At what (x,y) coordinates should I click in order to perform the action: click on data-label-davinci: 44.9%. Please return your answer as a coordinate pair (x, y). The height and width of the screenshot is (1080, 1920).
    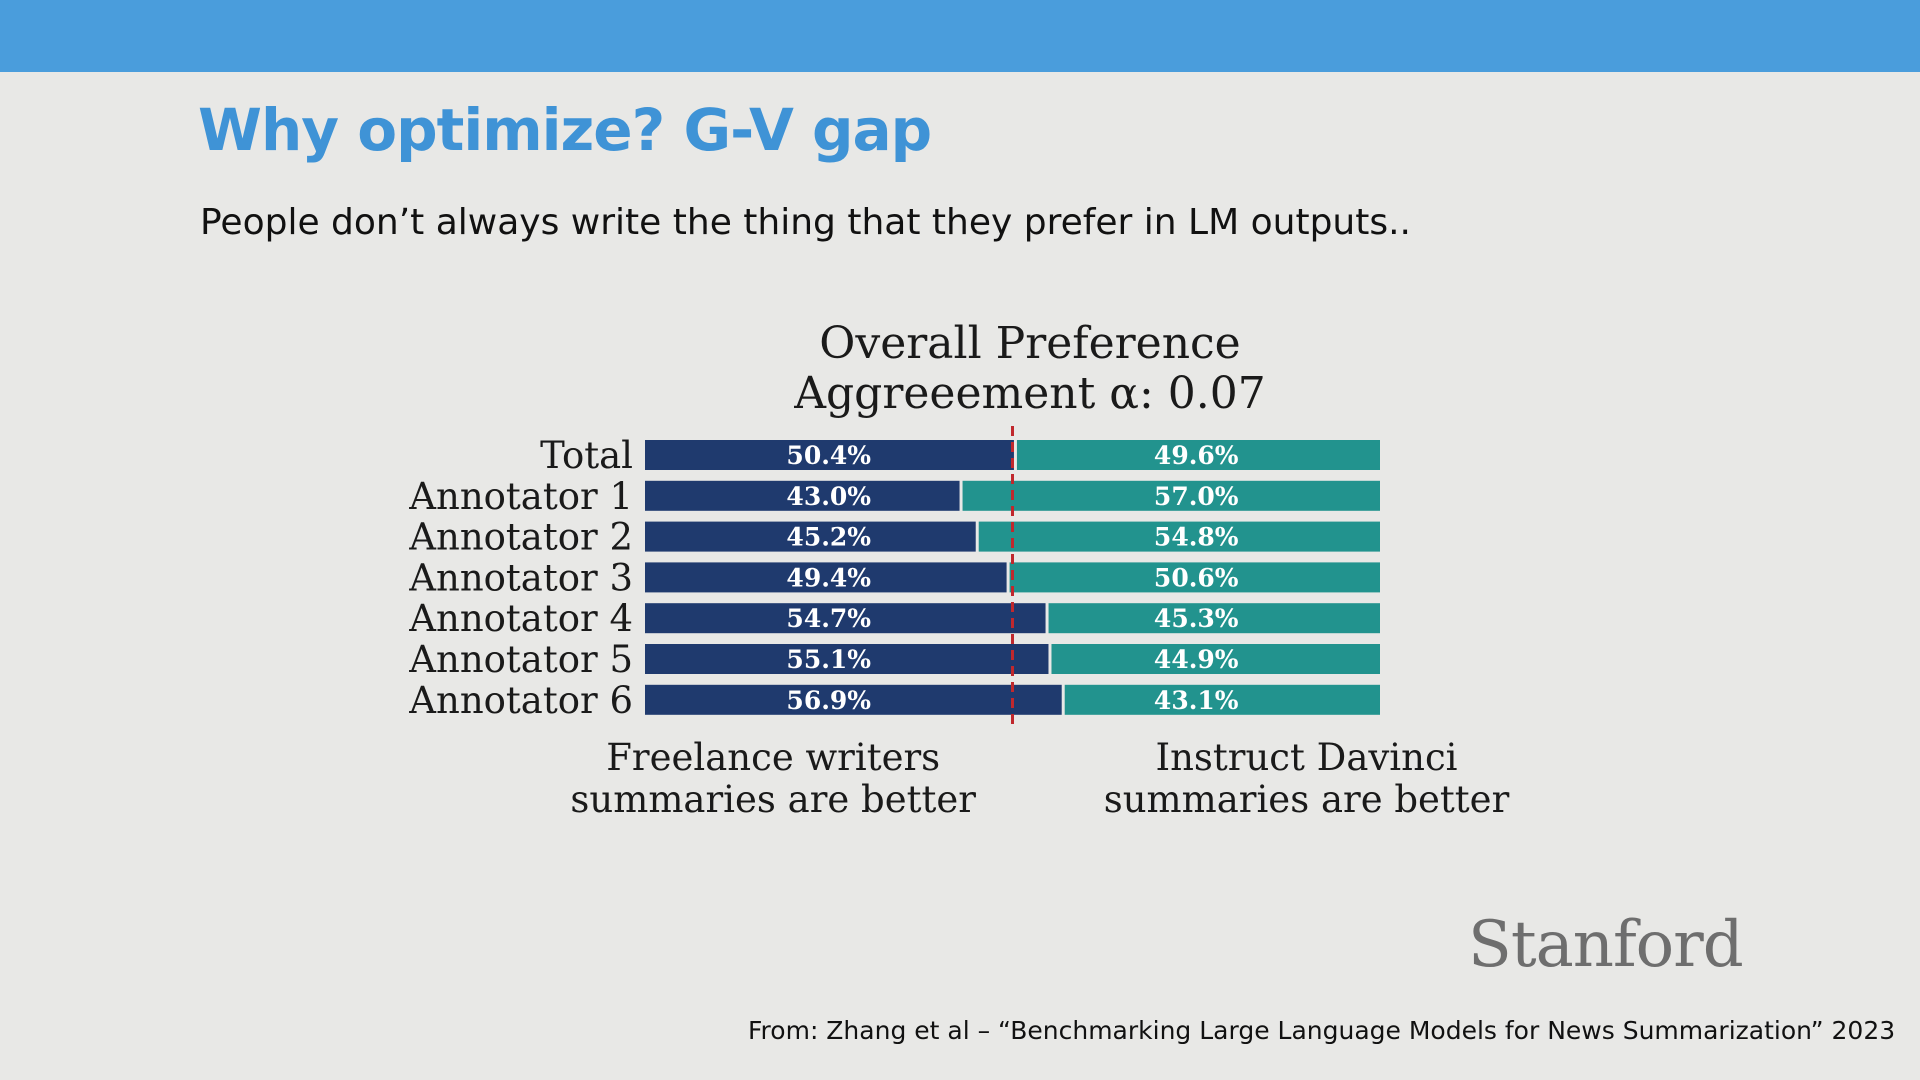
    Looking at the image, I should click on (1196, 659).